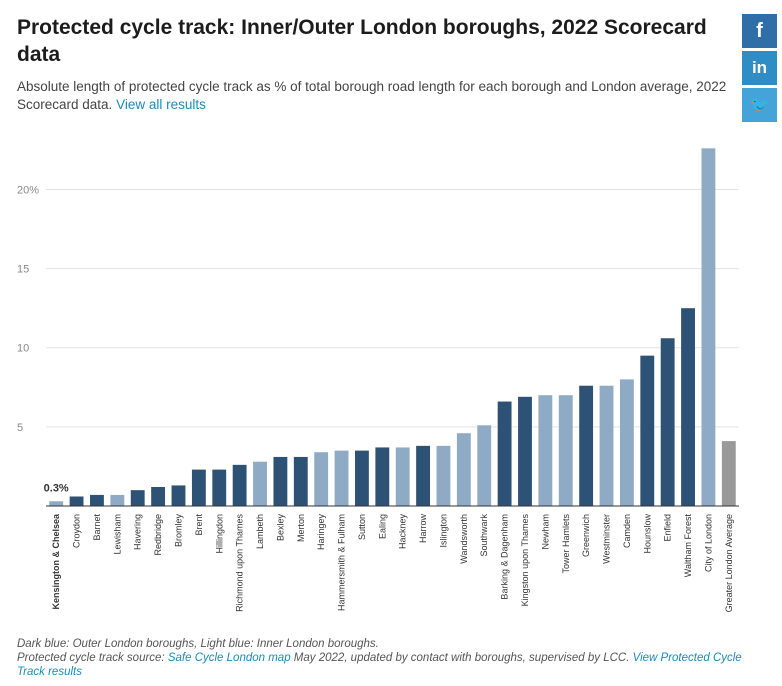  I want to click on twitter-icon: 🐦, so click(759, 105).